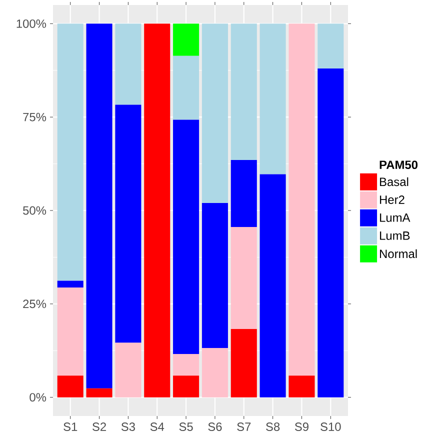 The height and width of the screenshot is (442, 429). I want to click on legend-label: Her2, so click(392, 199).